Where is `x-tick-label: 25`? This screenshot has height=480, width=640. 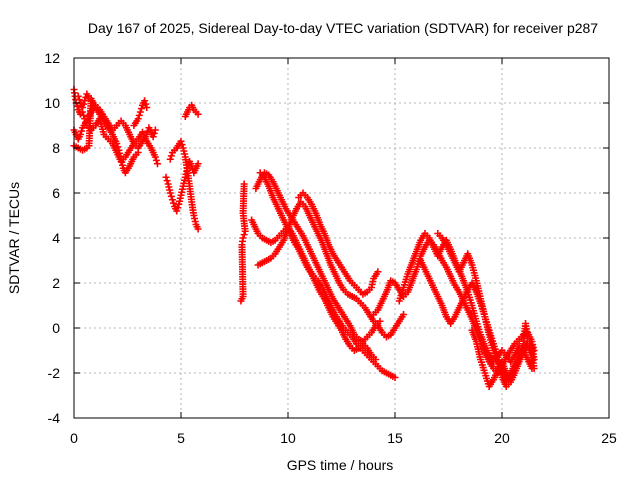 x-tick-label: 25 is located at coordinates (609, 438).